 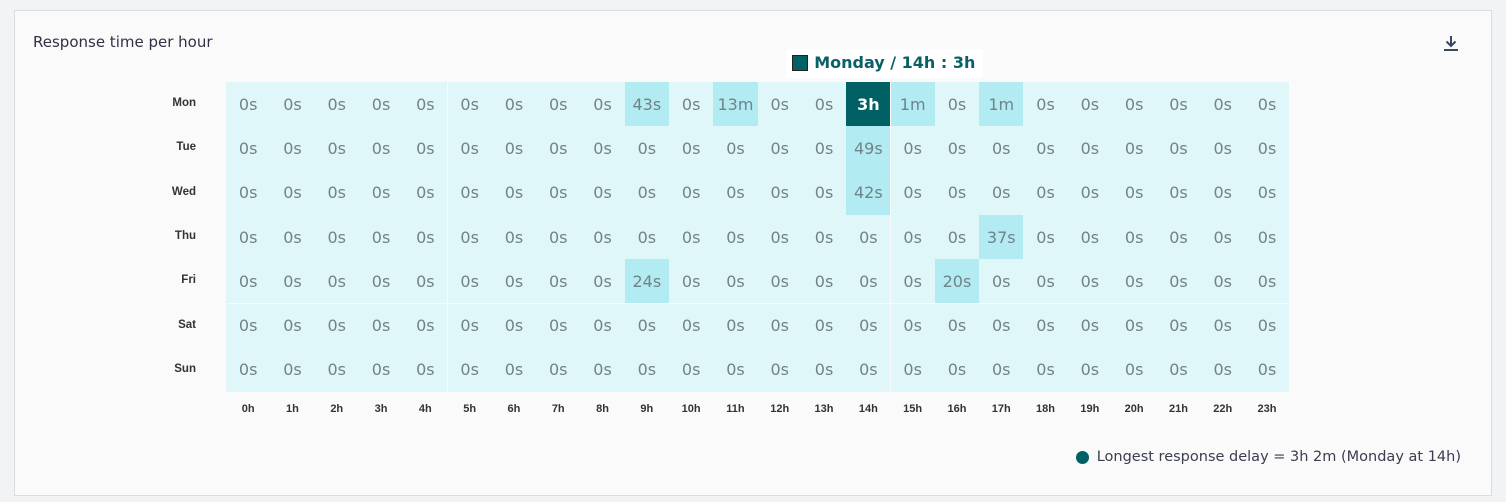 What do you see at coordinates (336, 370) in the screenshot?
I see `heatmap-cell-sun-2h: 0s` at bounding box center [336, 370].